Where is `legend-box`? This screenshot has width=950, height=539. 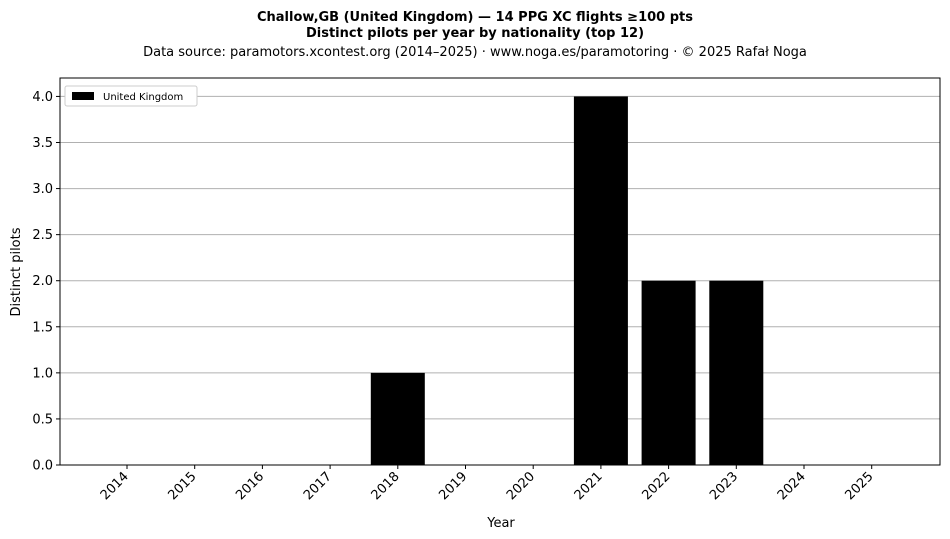 legend-box is located at coordinates (131, 96).